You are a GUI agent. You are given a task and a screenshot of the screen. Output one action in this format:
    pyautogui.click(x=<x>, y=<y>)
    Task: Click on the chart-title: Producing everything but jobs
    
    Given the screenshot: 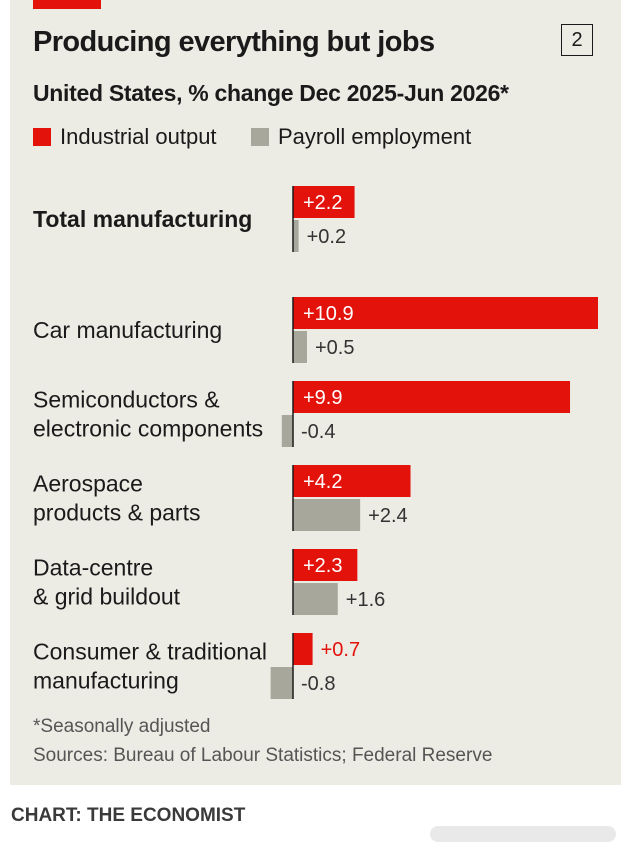 What is the action you would take?
    pyautogui.click(x=234, y=42)
    